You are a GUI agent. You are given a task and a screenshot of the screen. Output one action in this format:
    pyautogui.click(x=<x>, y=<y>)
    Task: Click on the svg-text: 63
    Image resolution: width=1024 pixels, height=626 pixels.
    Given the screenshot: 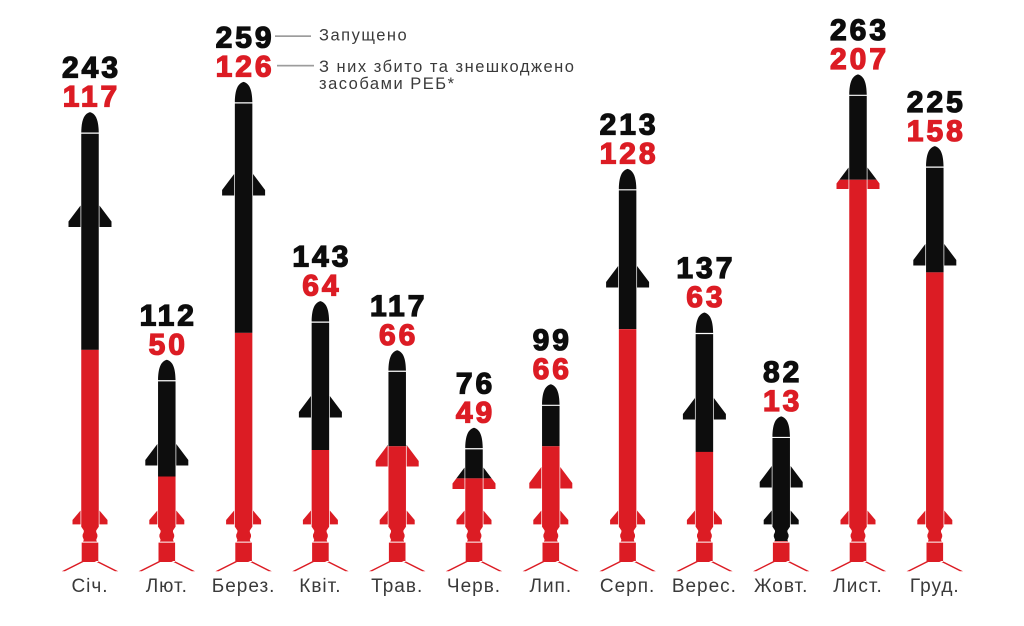 What is the action you would take?
    pyautogui.click(x=705, y=297)
    